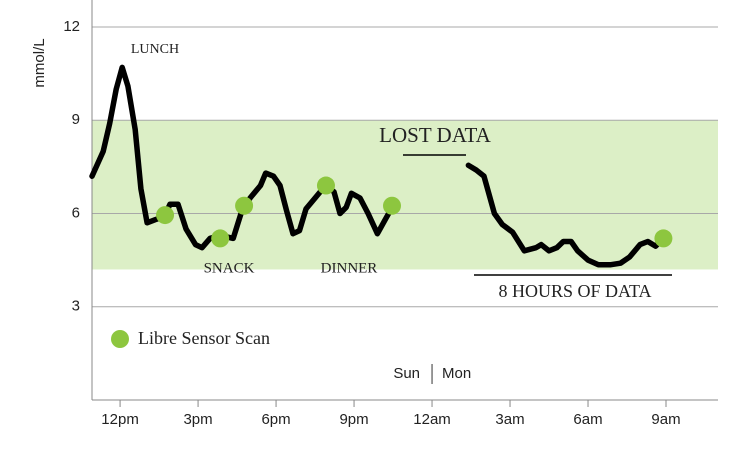  I want to click on y-tick-label: 12, so click(71, 26).